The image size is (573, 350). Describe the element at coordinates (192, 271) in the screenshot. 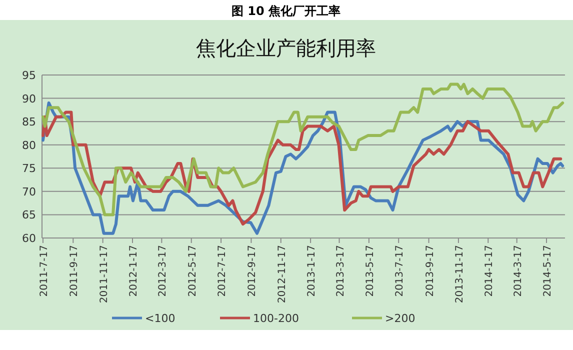

I see `x-tick-label: 2012-5-17` at that location.